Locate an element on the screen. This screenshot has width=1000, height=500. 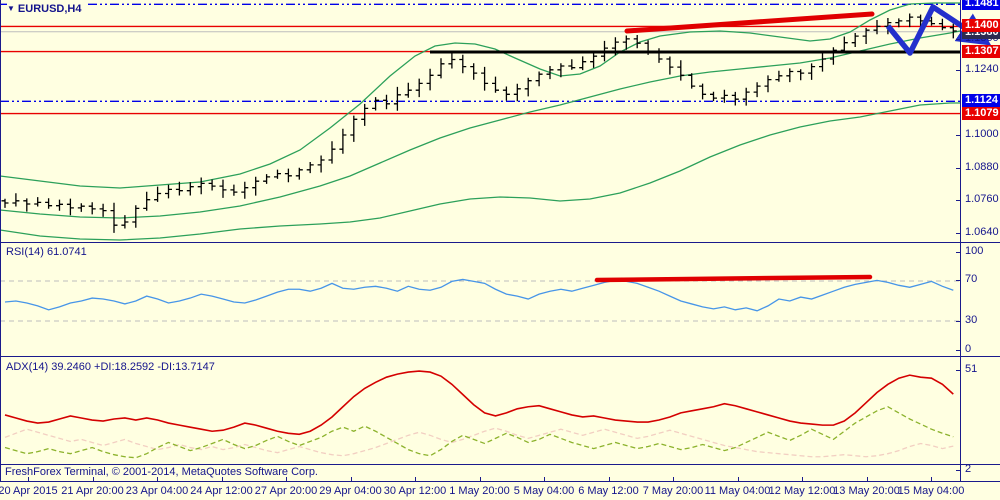
time-axis-label: 5 May 04:00 is located at coordinates (544, 491).